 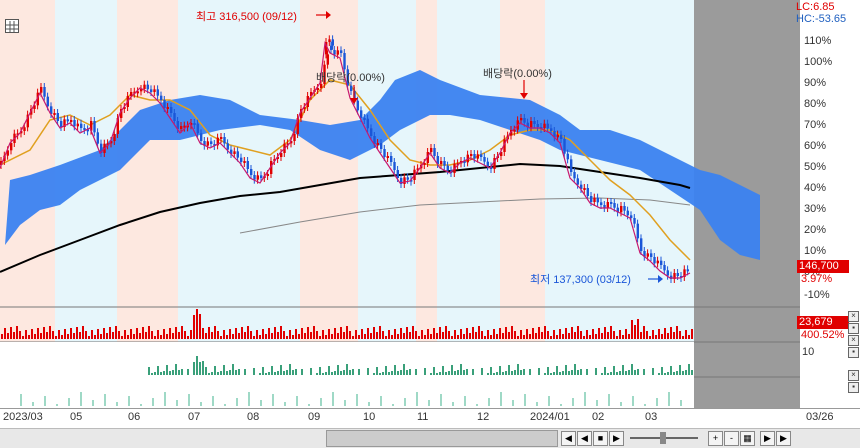 I want to click on zoom-in-icon: +, so click(x=715, y=438).